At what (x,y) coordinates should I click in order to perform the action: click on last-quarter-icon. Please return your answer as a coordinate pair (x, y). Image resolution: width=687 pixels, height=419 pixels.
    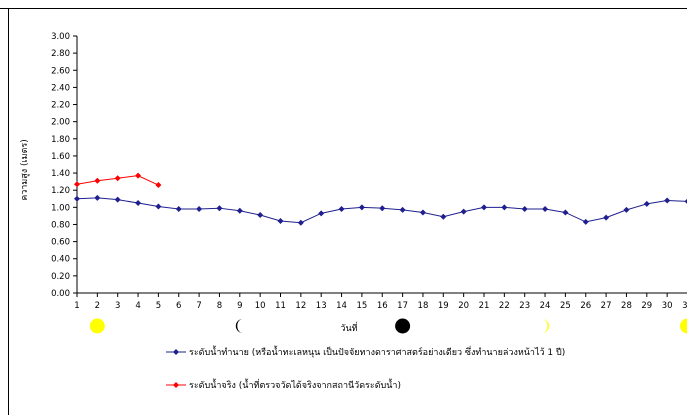
    Looking at the image, I should click on (239, 326).